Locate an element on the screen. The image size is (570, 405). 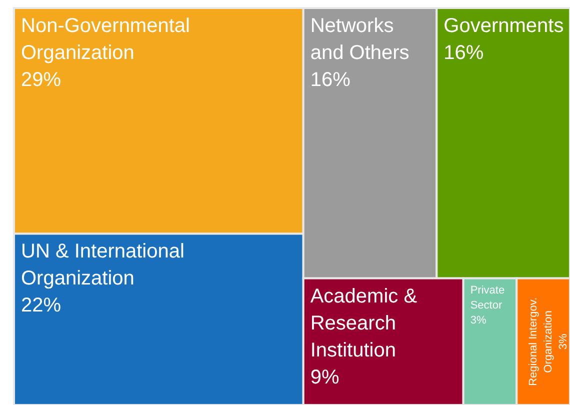
category-label: Governments is located at coordinates (504, 26).